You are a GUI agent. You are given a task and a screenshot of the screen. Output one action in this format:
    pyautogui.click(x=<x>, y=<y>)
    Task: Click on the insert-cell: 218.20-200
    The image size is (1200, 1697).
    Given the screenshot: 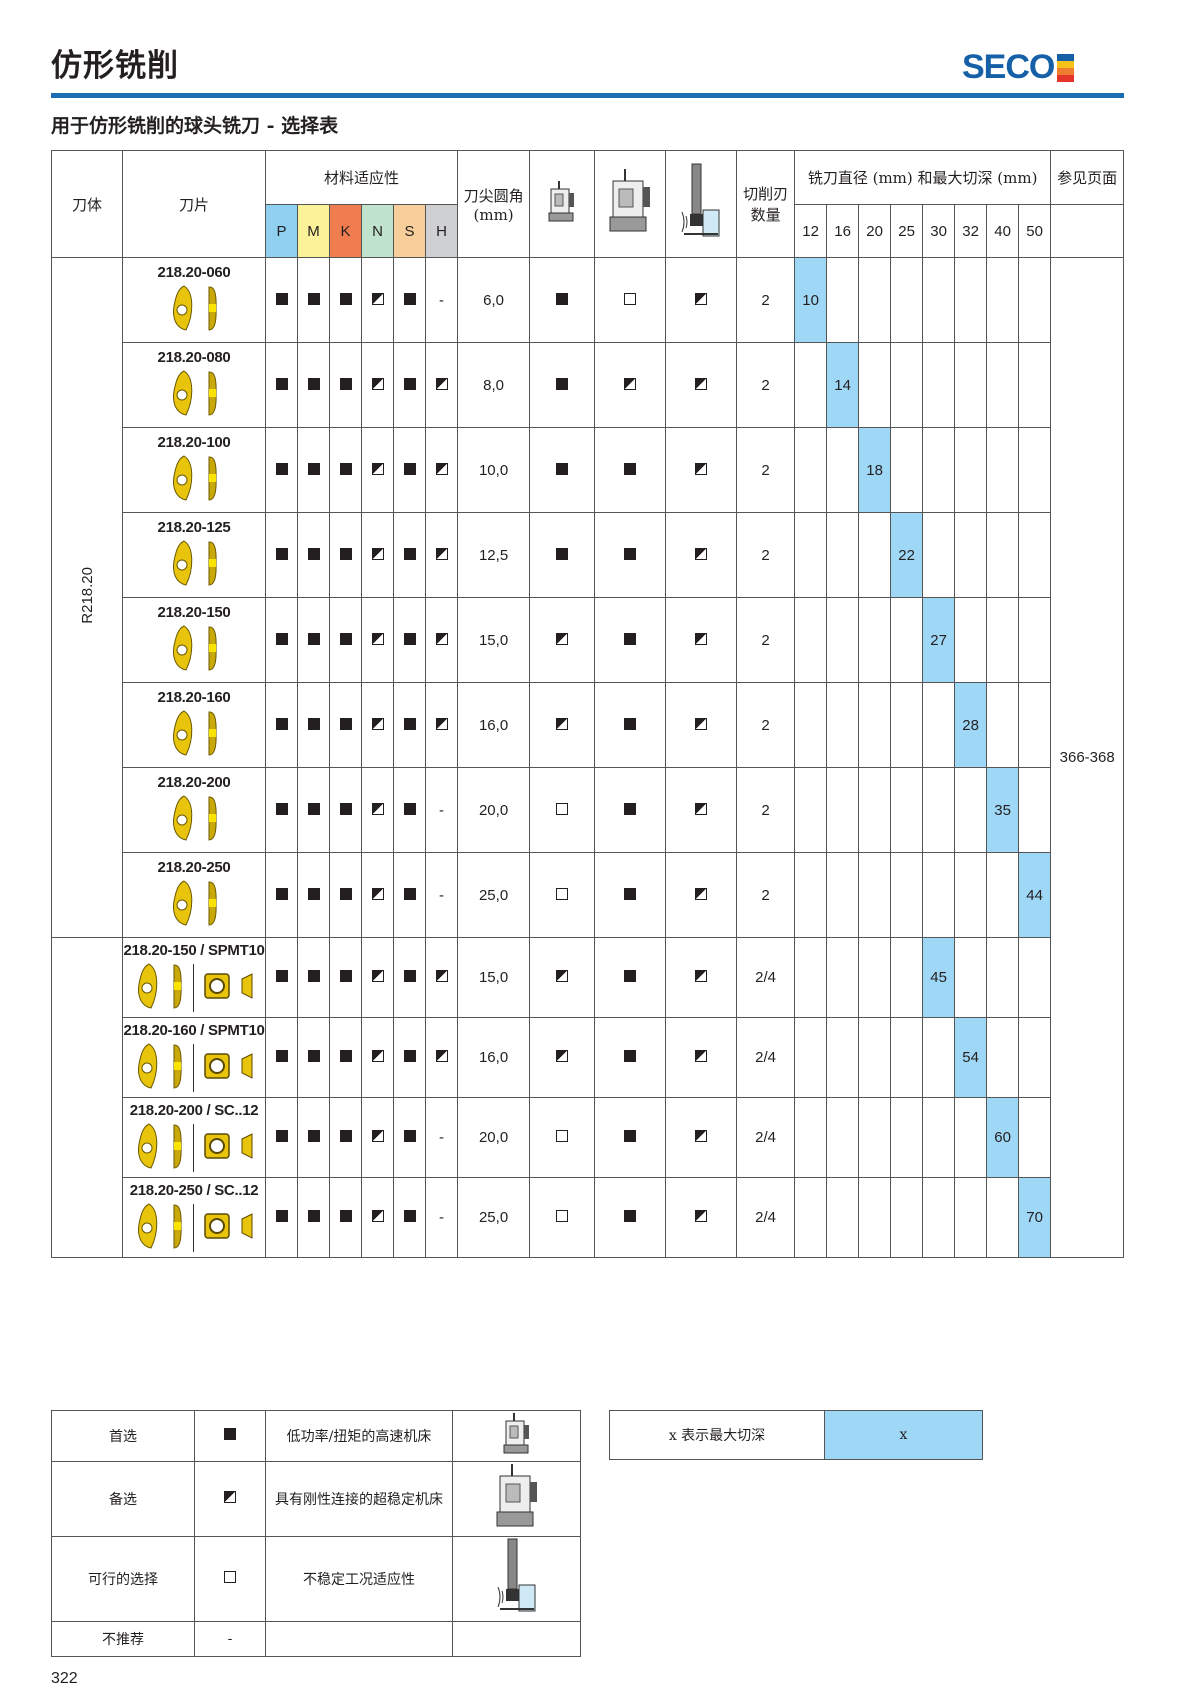 What is the action you would take?
    pyautogui.click(x=194, y=810)
    